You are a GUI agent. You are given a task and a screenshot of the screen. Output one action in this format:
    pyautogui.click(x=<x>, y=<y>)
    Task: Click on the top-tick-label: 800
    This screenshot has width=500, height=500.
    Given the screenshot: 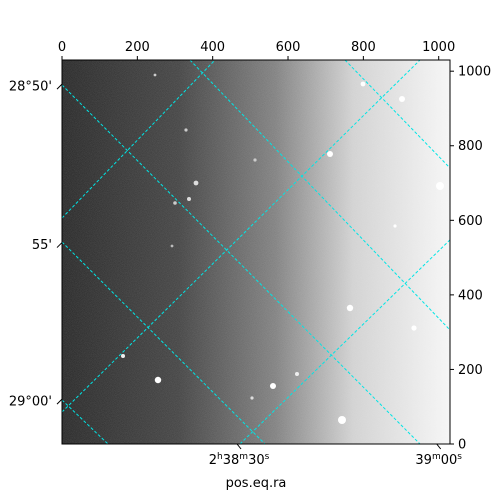 What is the action you would take?
    pyautogui.click(x=363, y=47)
    